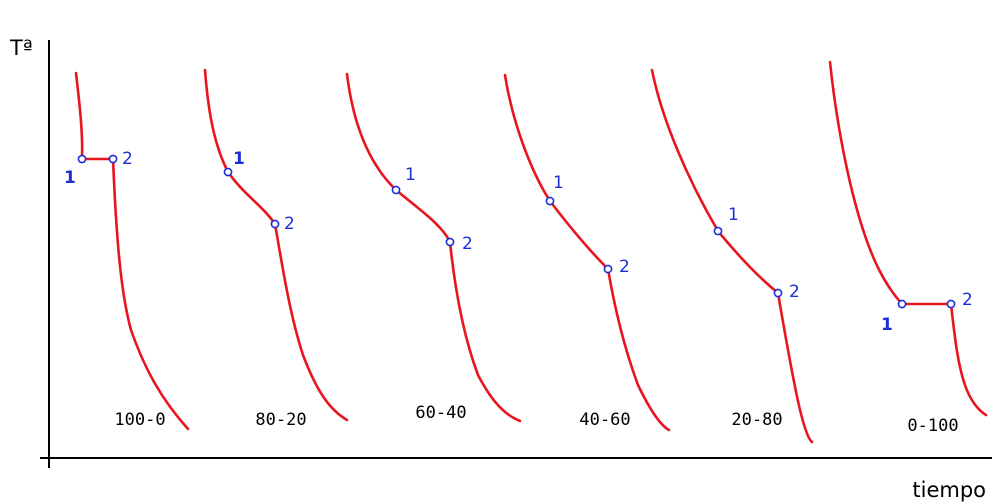 The image size is (1002, 502). Describe the element at coordinates (139, 420) in the screenshot. I see `composition-label: 100-0` at that location.